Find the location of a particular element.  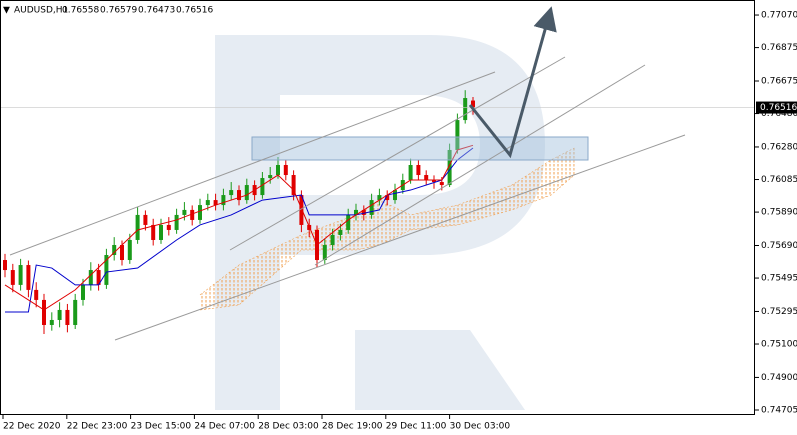

y-tick-label: 0.76280 is located at coordinates (779, 147).